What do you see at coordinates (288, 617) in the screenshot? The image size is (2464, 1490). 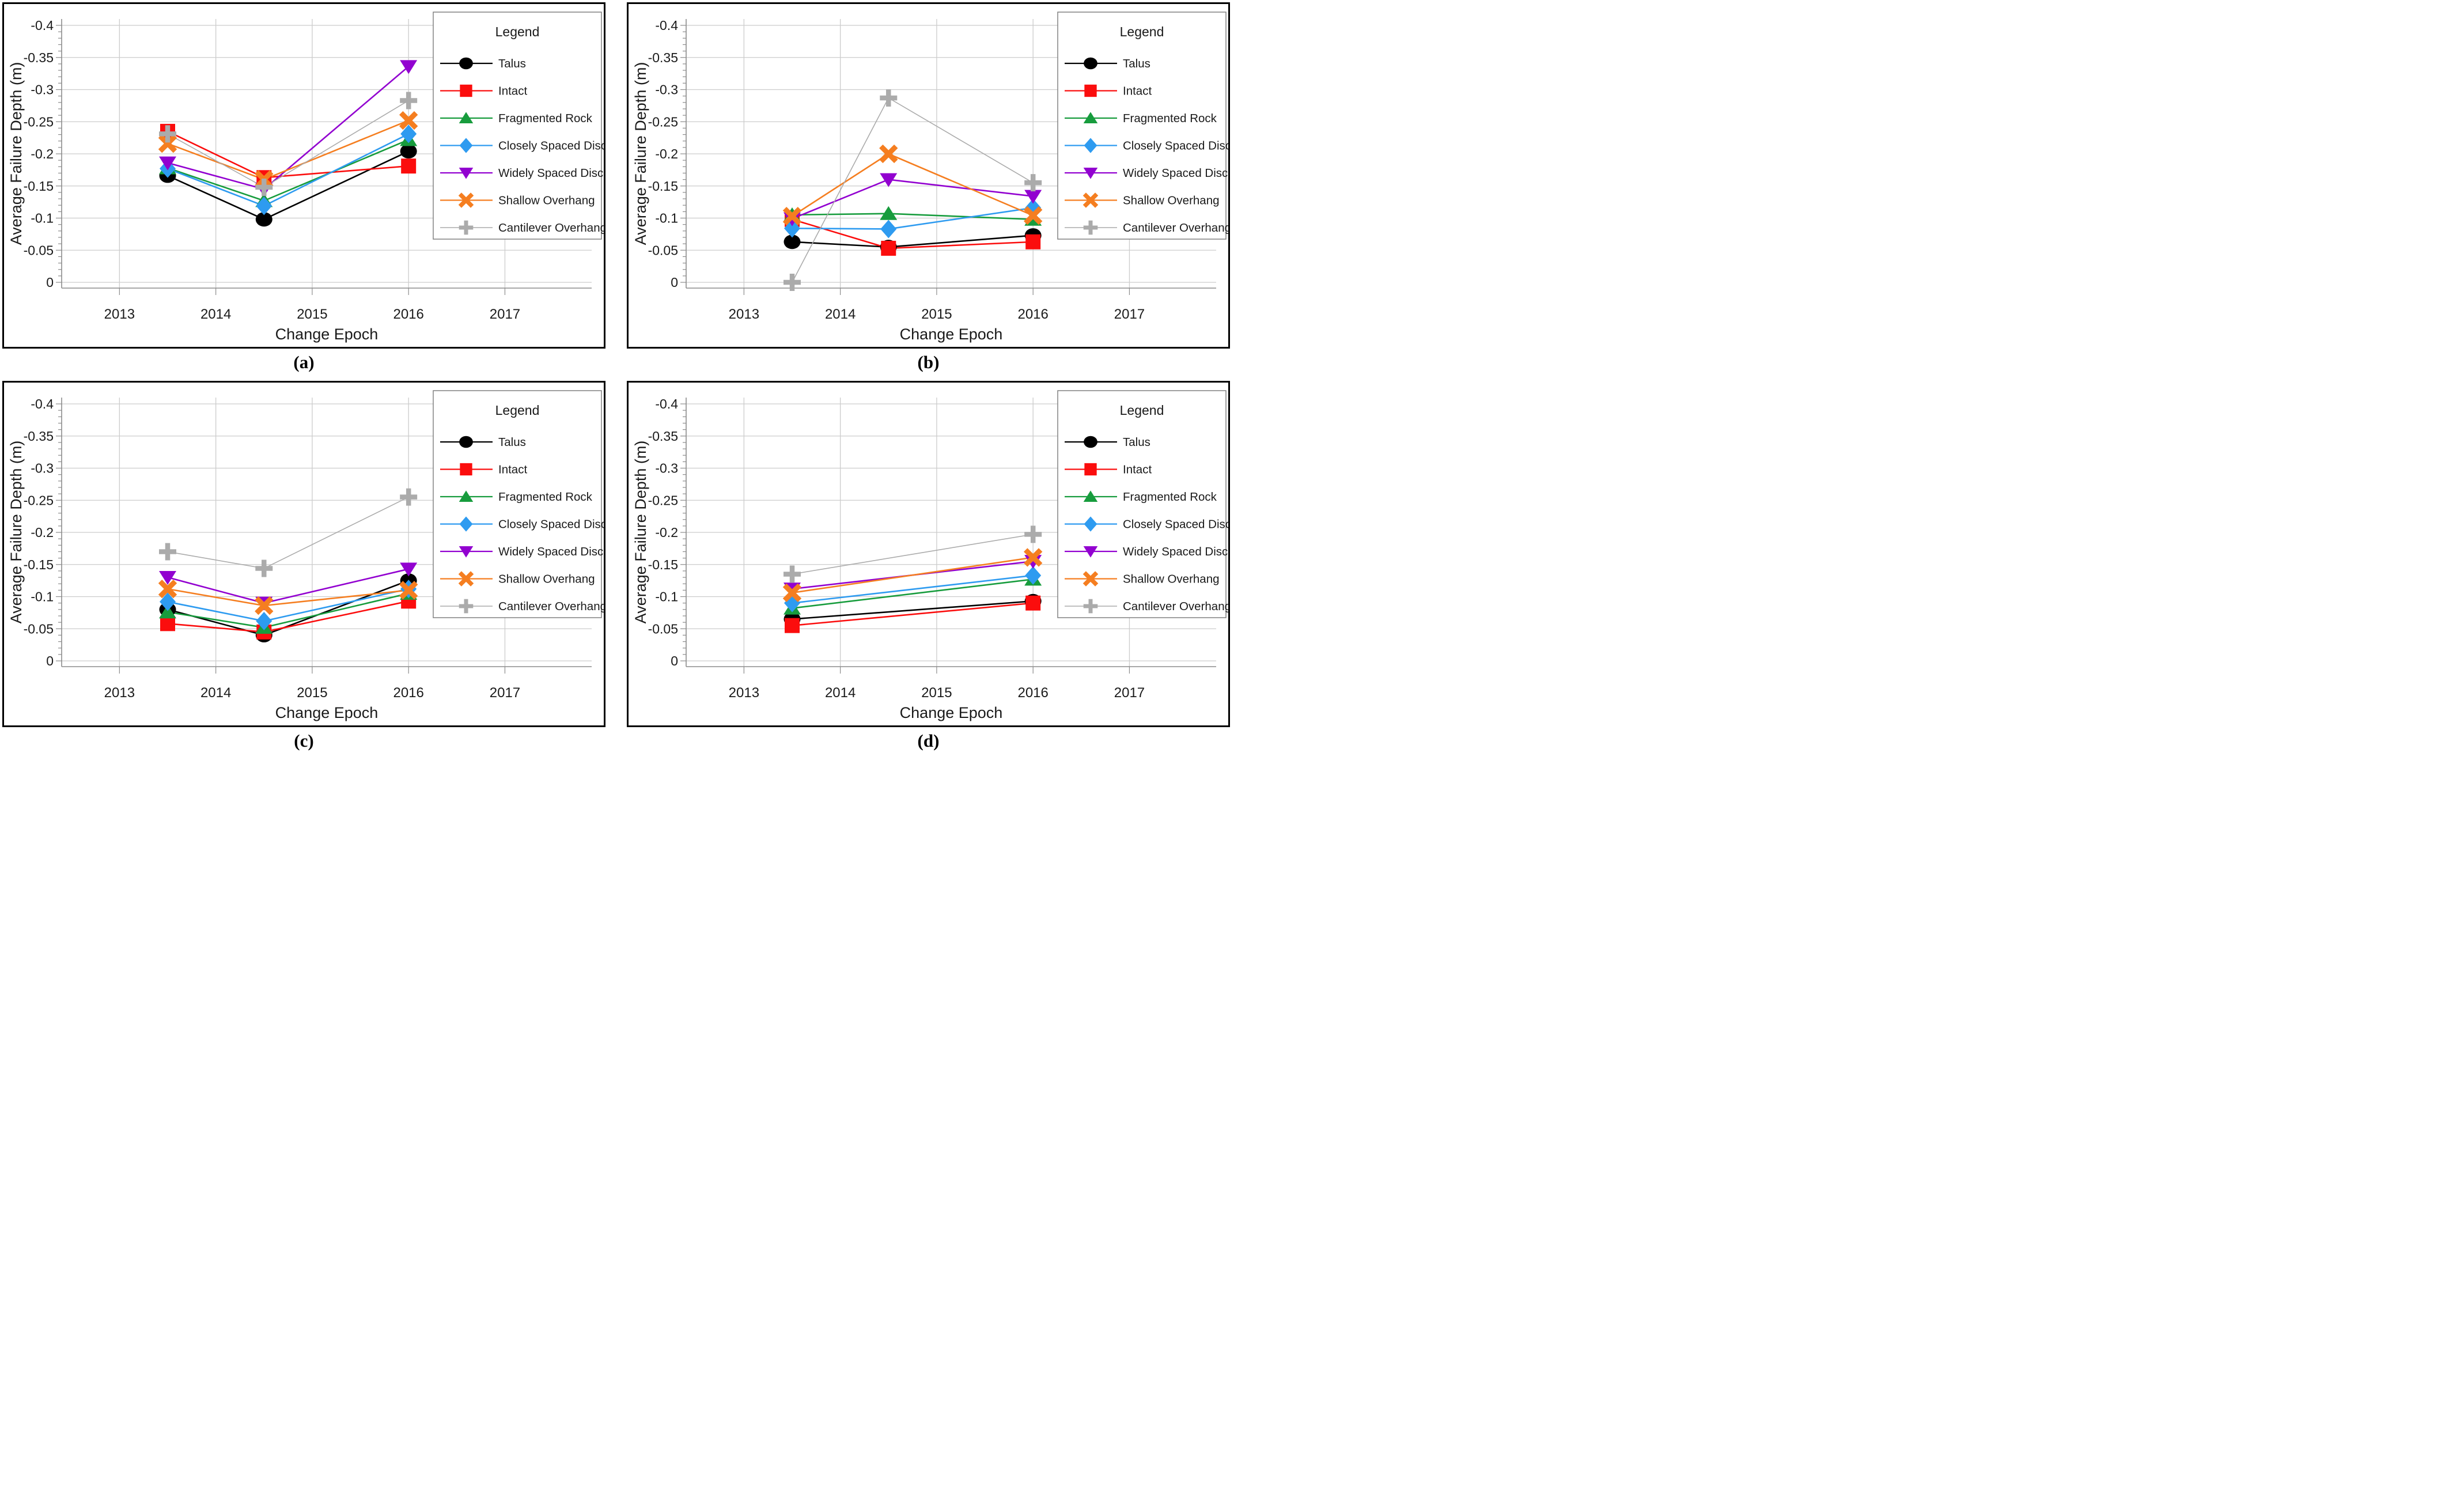 I see `line-intact` at bounding box center [288, 617].